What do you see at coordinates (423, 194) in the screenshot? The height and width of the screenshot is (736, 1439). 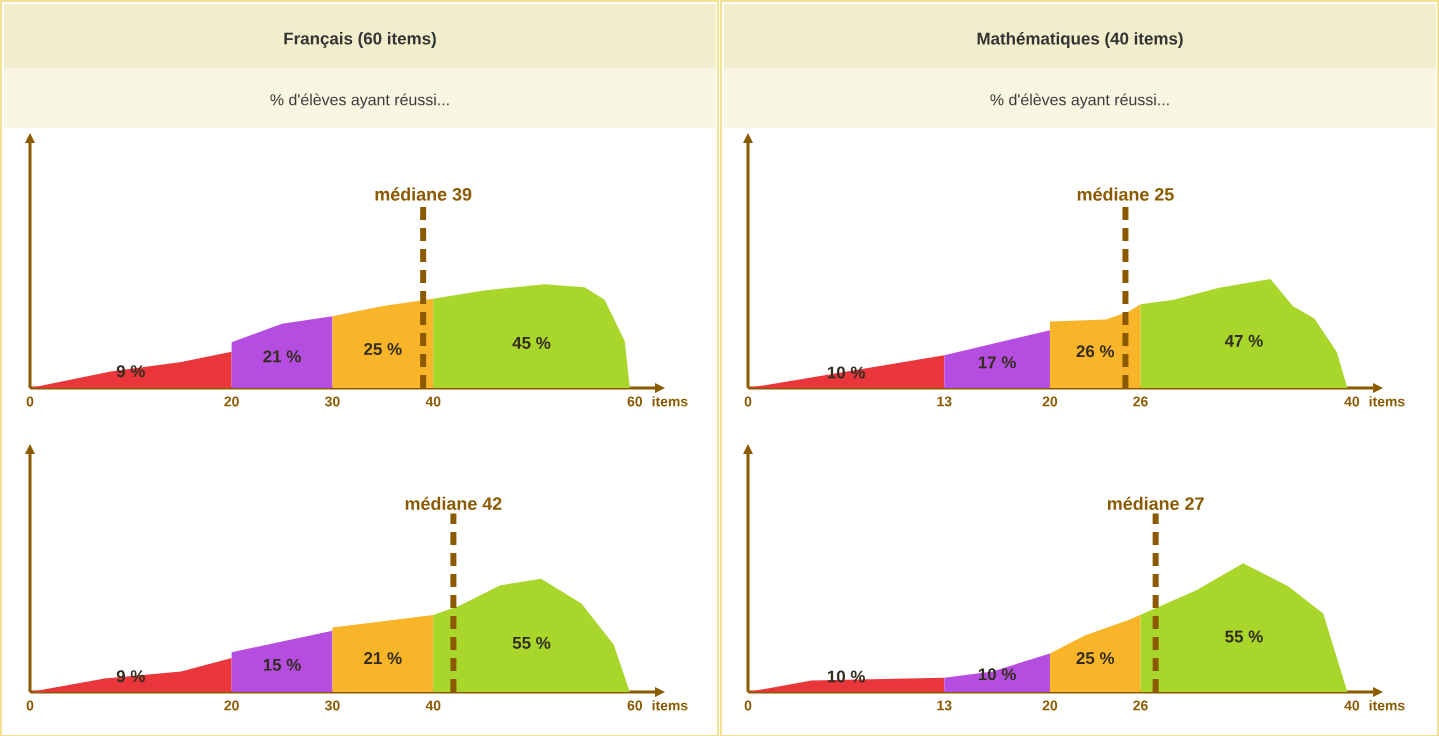 I see `ref-line-label: médiane 39` at bounding box center [423, 194].